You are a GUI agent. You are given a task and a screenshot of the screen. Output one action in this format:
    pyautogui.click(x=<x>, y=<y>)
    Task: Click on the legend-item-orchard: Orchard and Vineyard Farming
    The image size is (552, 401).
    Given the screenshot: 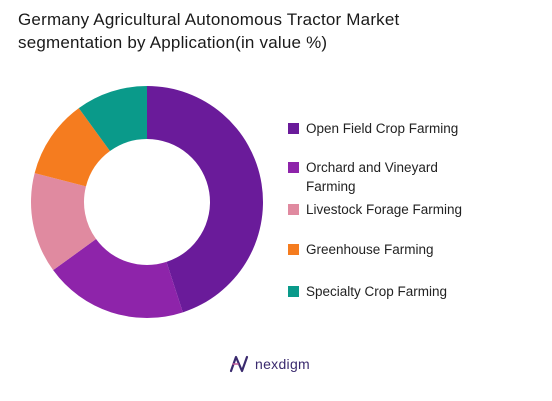 What is the action you would take?
    pyautogui.click(x=397, y=177)
    